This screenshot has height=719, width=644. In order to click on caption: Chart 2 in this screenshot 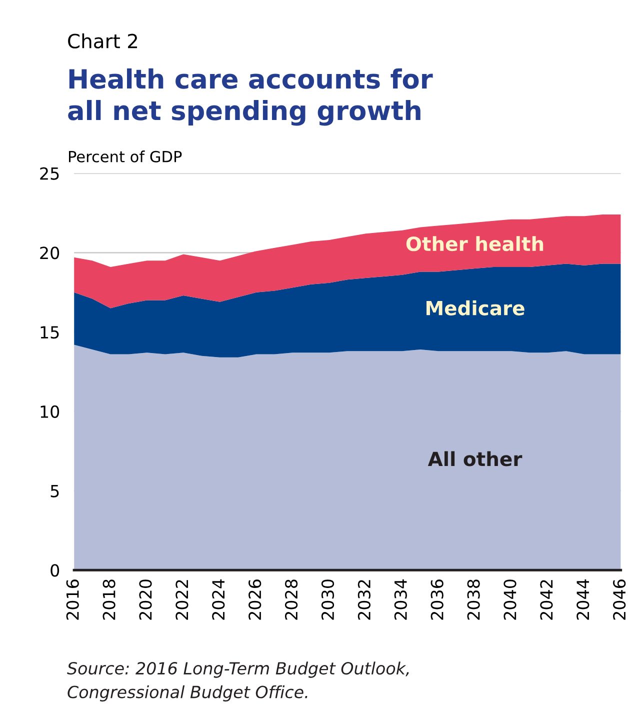, I will do `click(103, 40)`.